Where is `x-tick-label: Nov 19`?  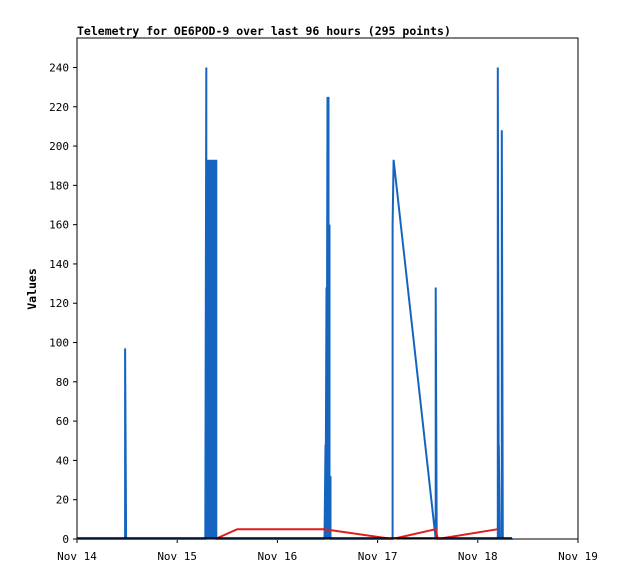
x-tick-label: Nov 19 is located at coordinates (578, 556).